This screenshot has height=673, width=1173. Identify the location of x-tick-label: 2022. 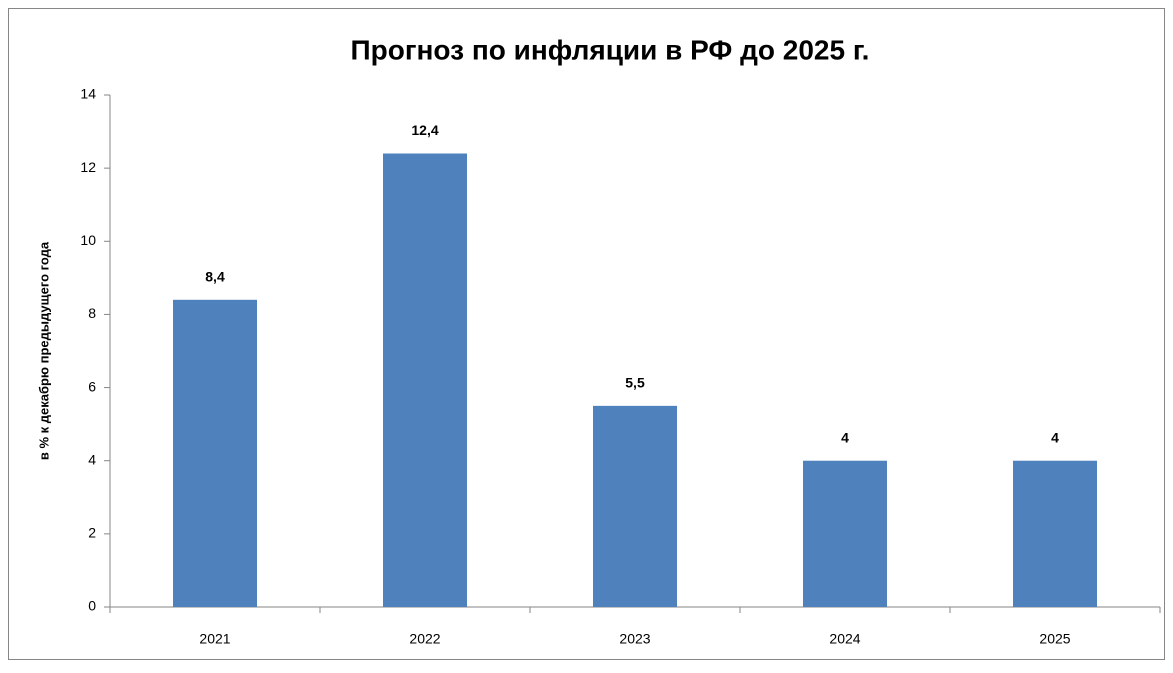
(424, 639).